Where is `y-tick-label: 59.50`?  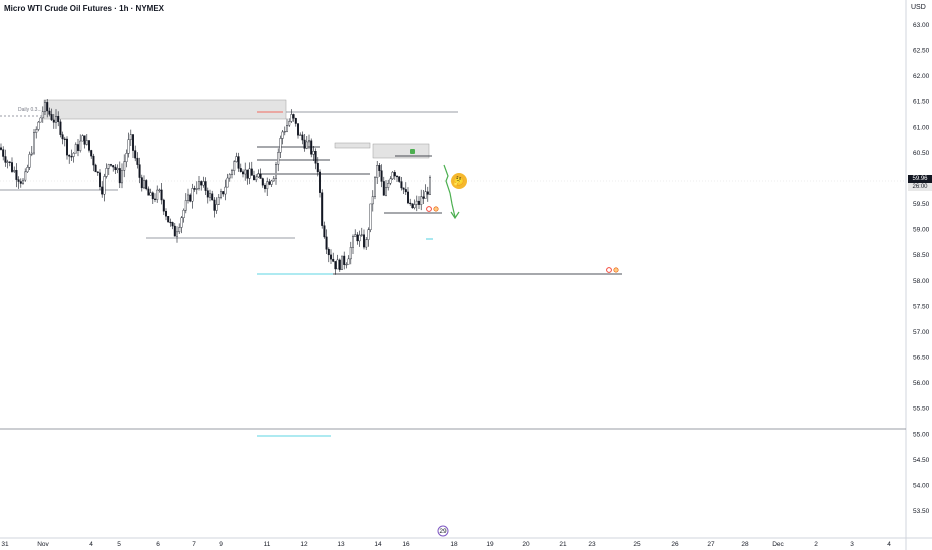
y-tick-label: 59.50 is located at coordinates (921, 204).